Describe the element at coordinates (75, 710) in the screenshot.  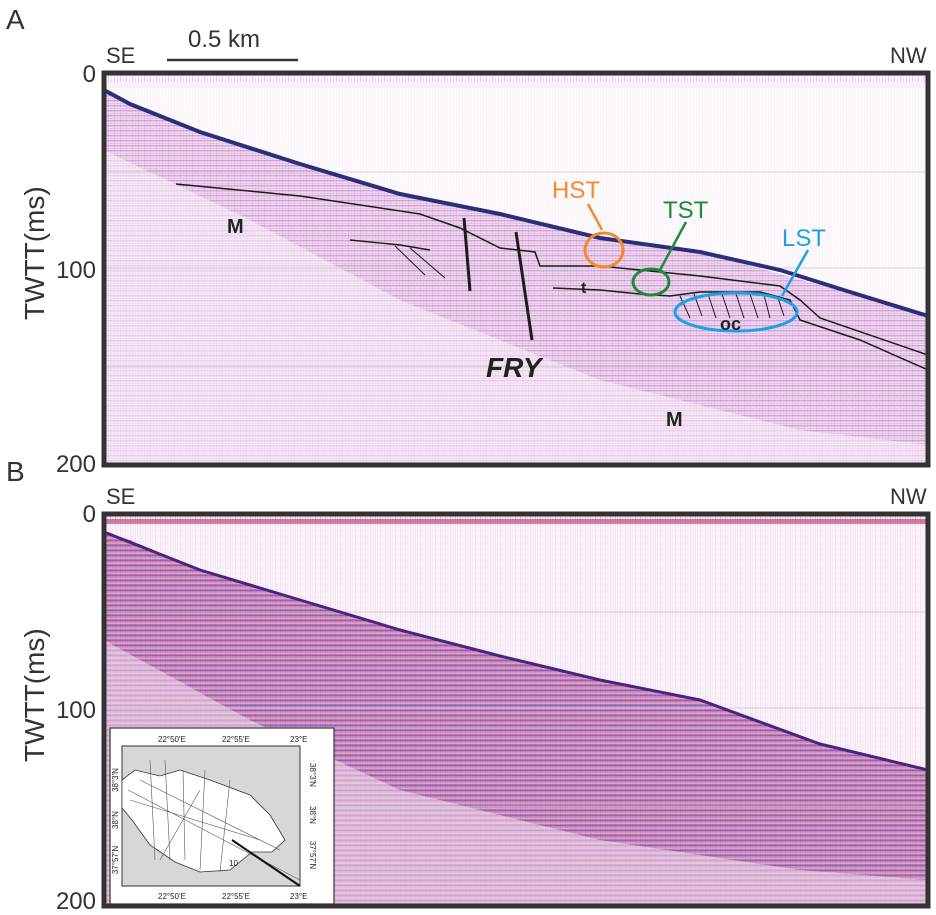
I see `panel-b-tick-100: 100` at that location.